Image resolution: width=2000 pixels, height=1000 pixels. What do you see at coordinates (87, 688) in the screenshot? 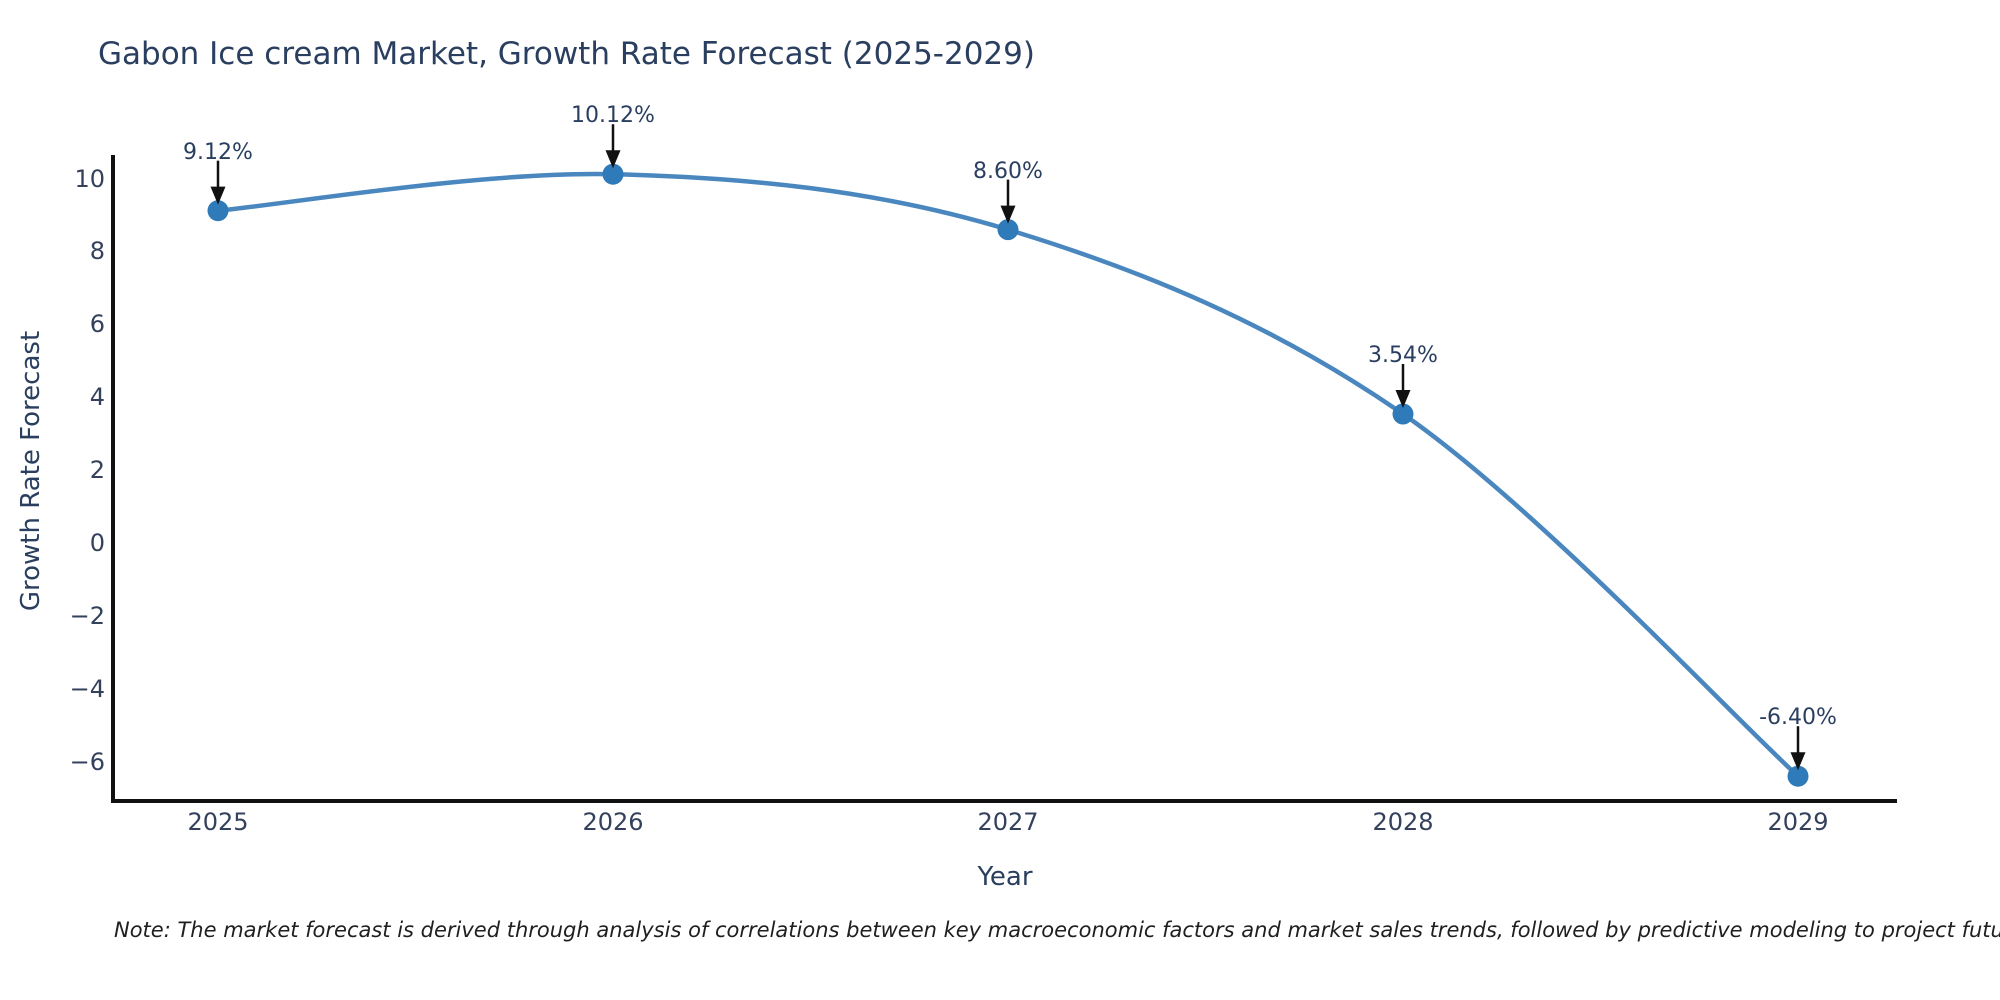
I see `y-tick-label: −4` at bounding box center [87, 688].